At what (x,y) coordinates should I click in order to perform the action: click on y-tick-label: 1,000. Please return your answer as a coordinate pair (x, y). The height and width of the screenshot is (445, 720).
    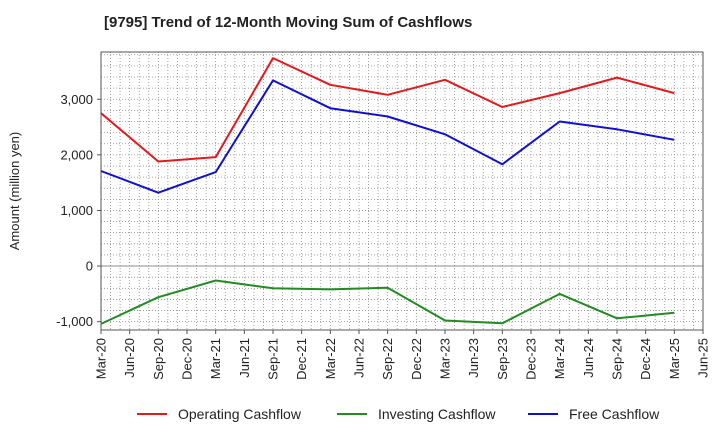
    Looking at the image, I should click on (76, 210).